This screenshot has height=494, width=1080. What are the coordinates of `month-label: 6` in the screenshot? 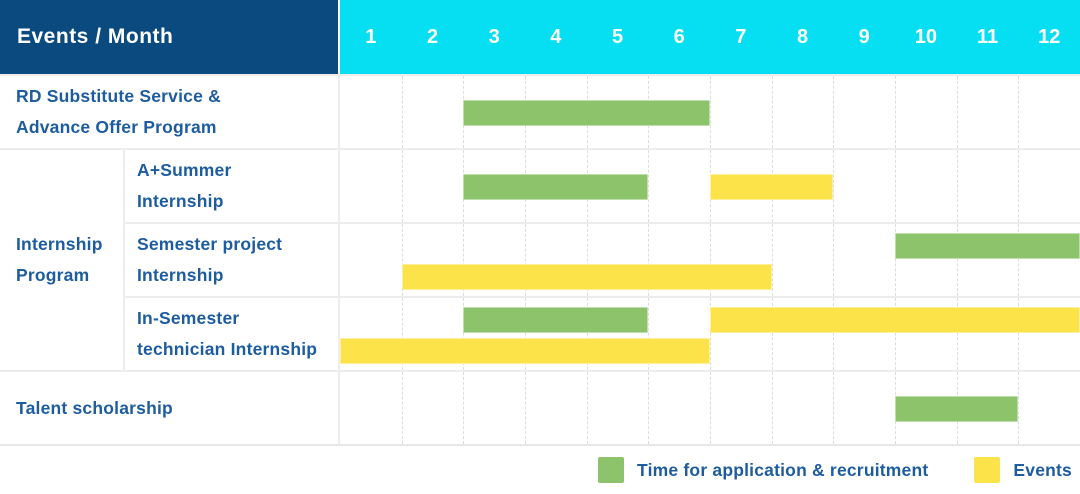 It's located at (679, 36).